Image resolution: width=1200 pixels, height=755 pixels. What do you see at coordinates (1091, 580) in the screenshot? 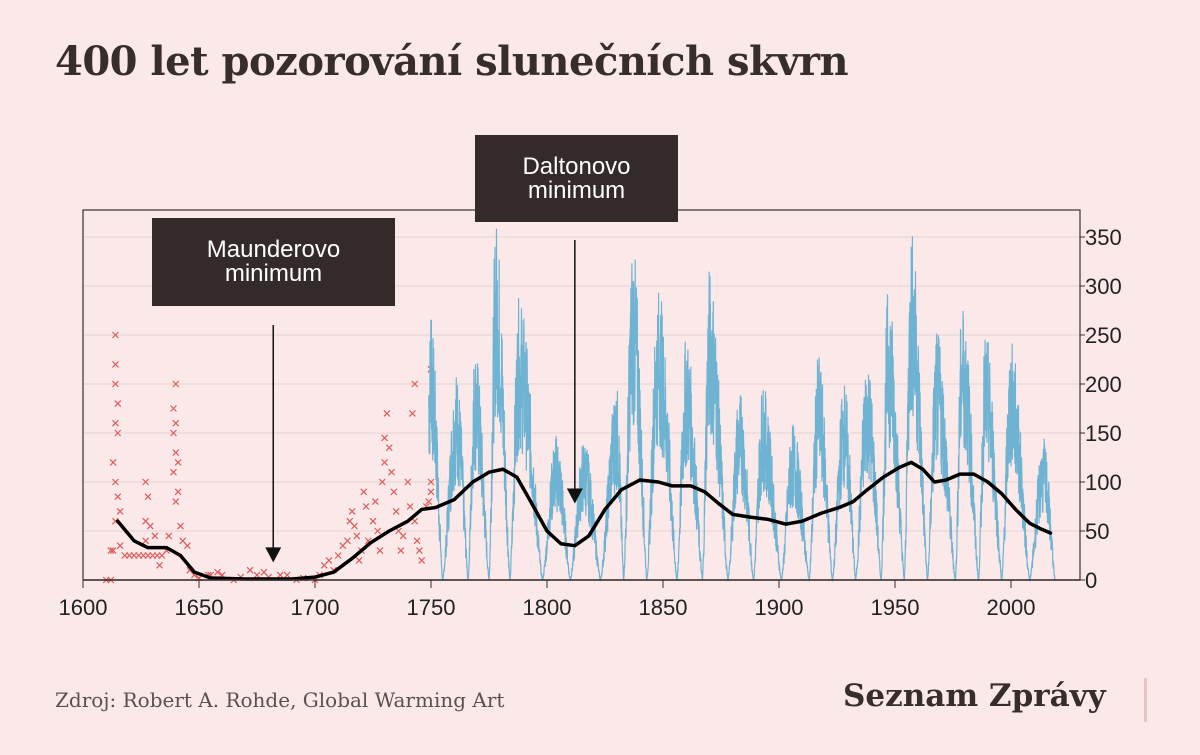
I see `y-tick-label: 0` at bounding box center [1091, 580].